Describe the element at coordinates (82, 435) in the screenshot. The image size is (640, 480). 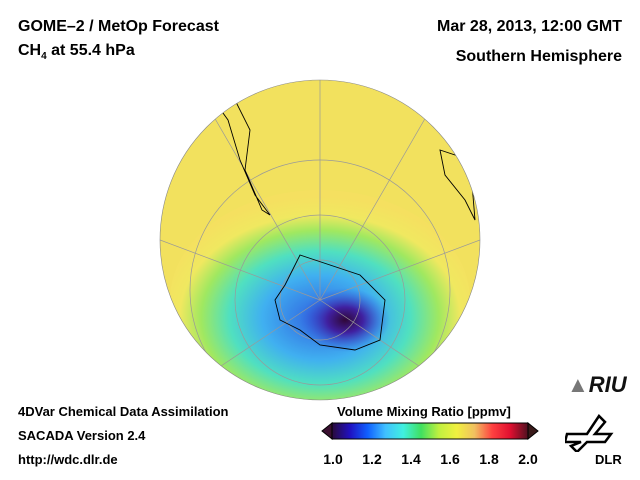
I see `footer-line2: SACADA Version 2.4` at that location.